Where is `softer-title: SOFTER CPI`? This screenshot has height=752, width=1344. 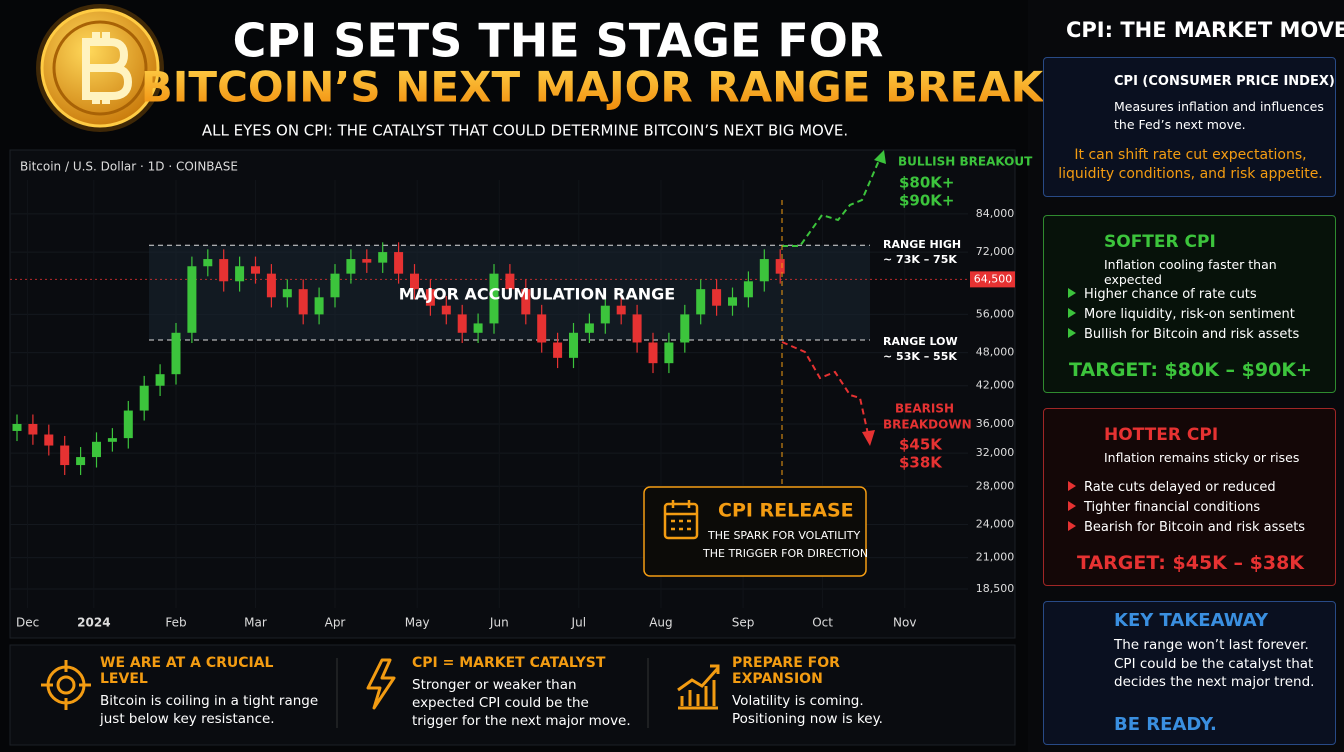 softer-title: SOFTER CPI is located at coordinates (1160, 242).